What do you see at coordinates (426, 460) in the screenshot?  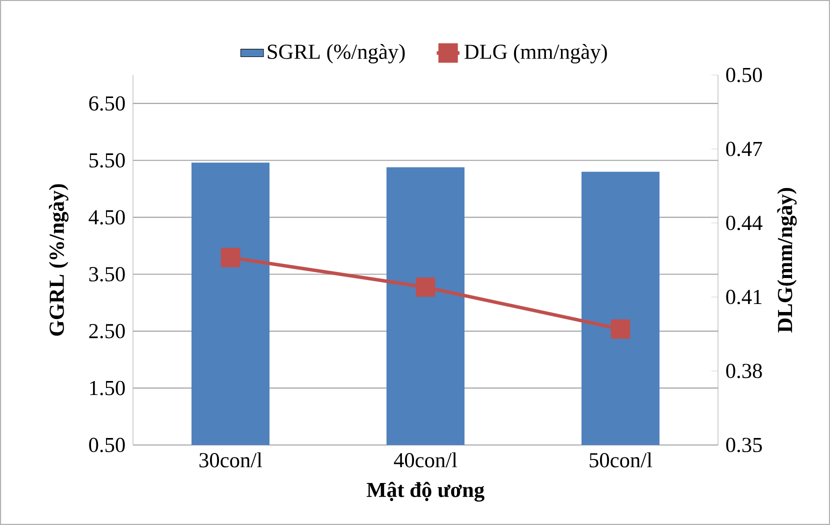 I see `x-tick-label: 40con/l` at bounding box center [426, 460].